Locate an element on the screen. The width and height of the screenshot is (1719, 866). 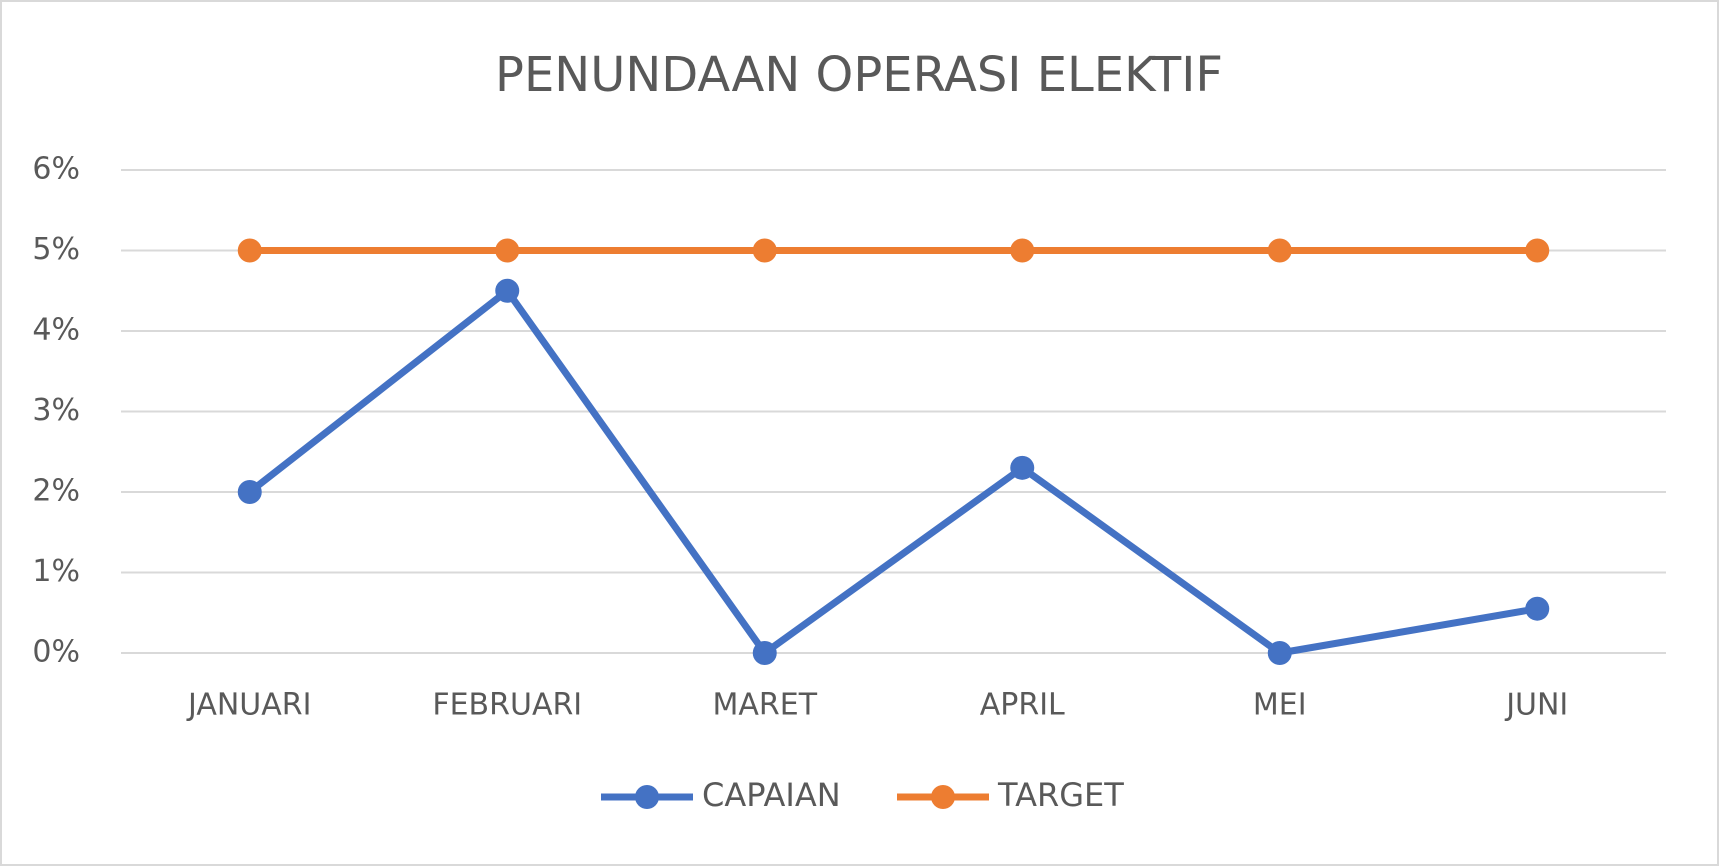
y-tick-label: 4% is located at coordinates (56, 330).